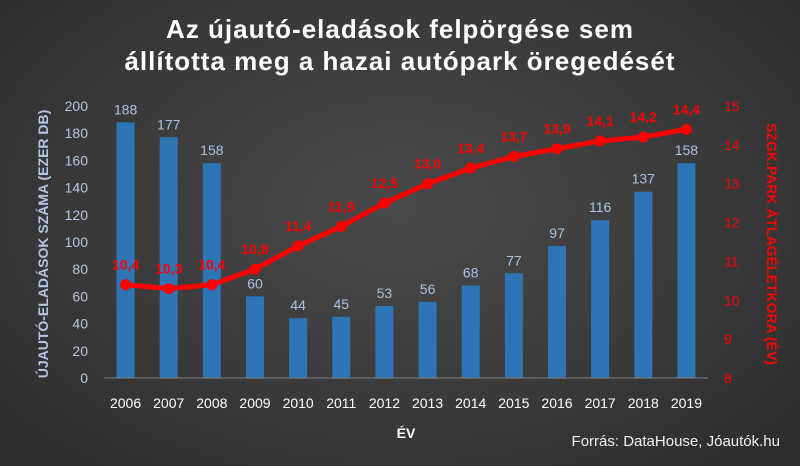 The image size is (800, 466). I want to click on bar-2009, so click(255, 337).